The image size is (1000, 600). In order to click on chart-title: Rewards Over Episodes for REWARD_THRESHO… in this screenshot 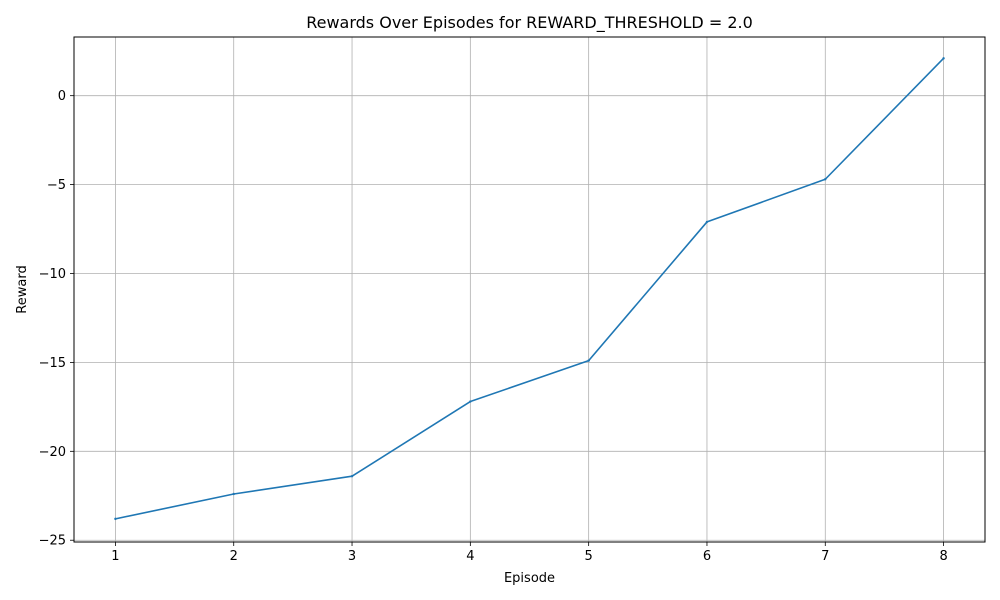, I will do `click(529, 23)`.